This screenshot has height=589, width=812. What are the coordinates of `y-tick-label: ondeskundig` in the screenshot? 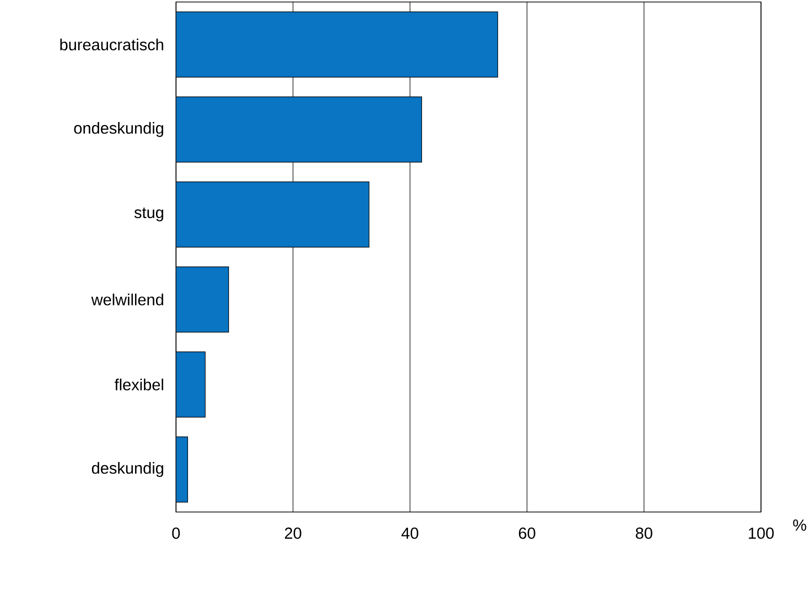 It's located at (119, 129).